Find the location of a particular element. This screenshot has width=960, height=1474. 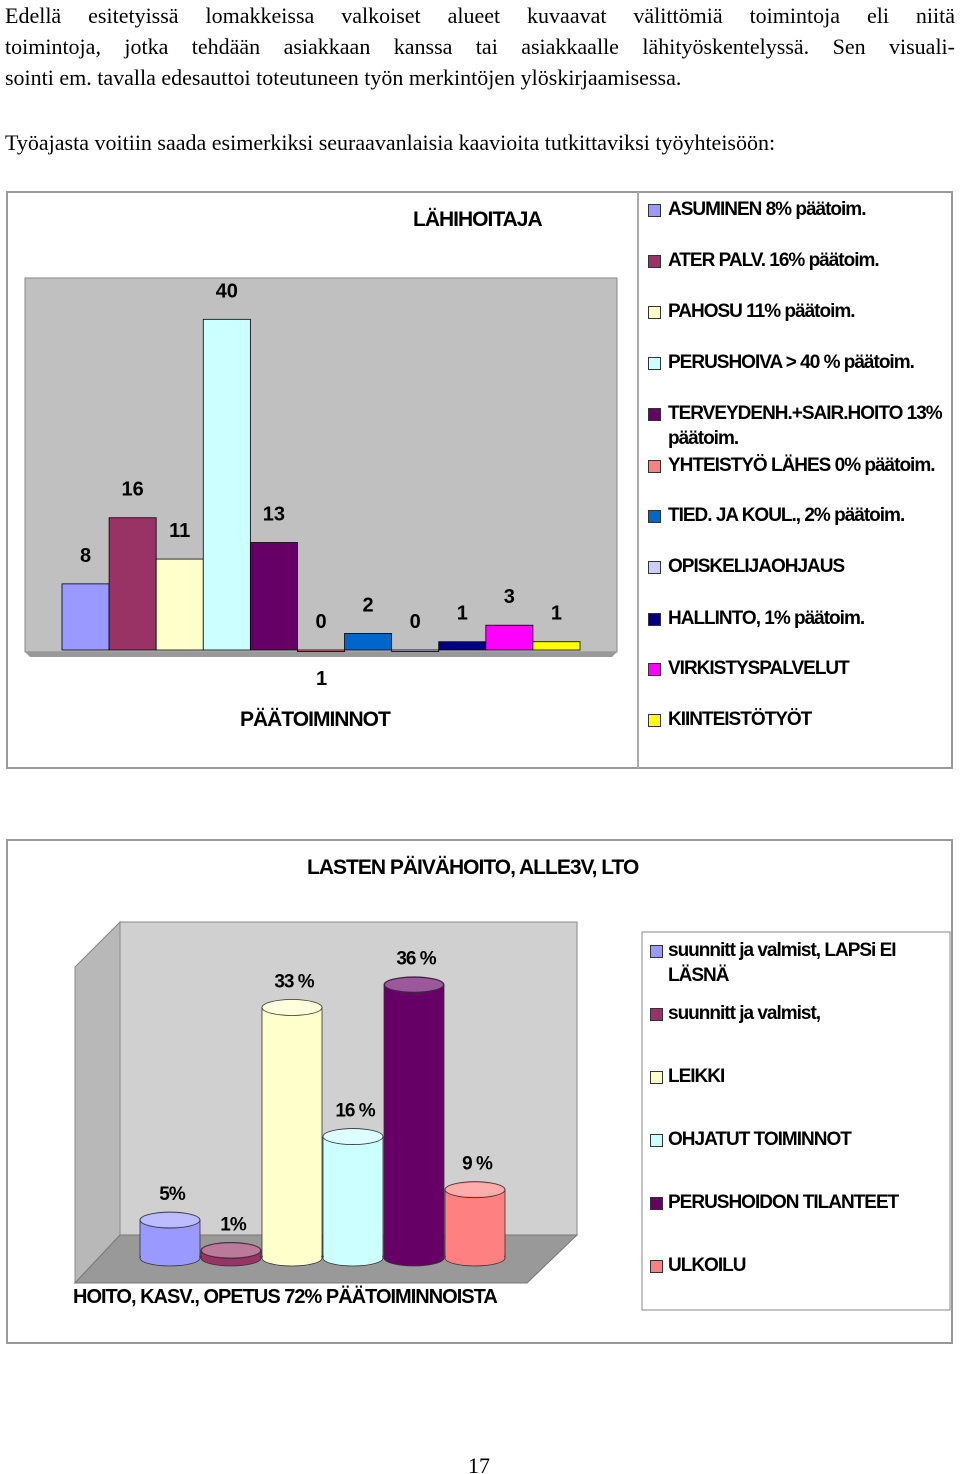

legend-label: suunnitt ja valmist, LAPSi EI LÄSNÄ is located at coordinates (782, 963).